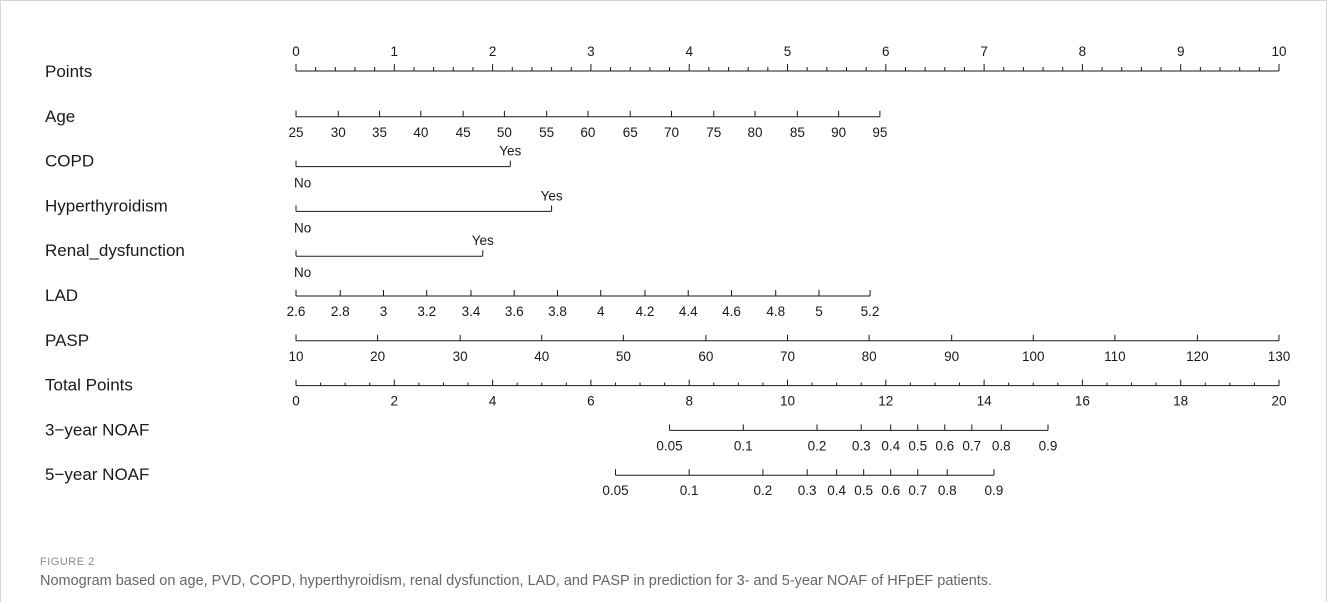  I want to click on age-tick-label: 35, so click(379, 132).